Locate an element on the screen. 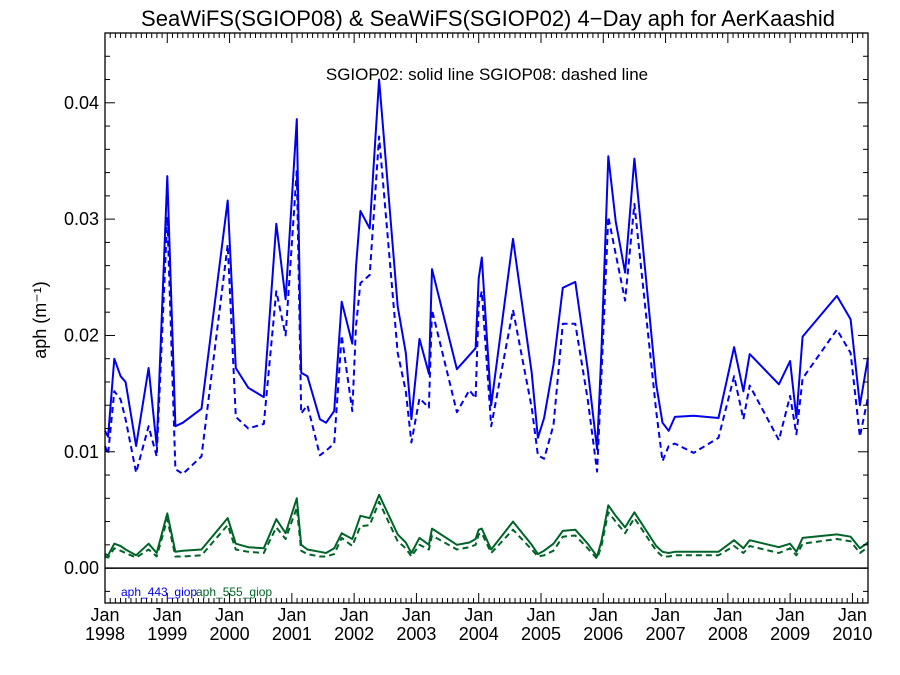 The width and height of the screenshot is (900, 675). x-tick-label-year: 1999 is located at coordinates (167, 634).